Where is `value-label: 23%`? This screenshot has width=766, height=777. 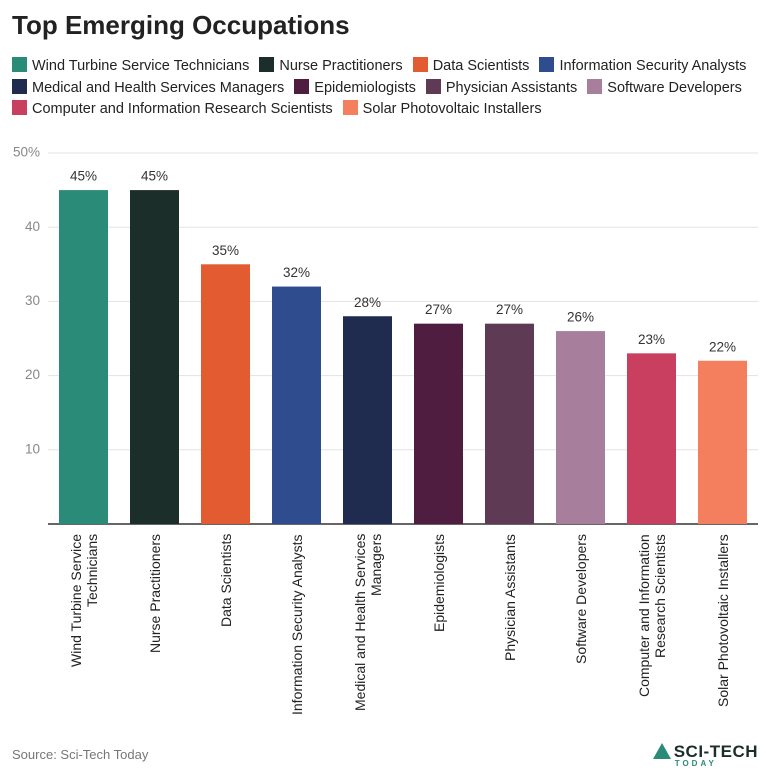 value-label: 23% is located at coordinates (651, 339).